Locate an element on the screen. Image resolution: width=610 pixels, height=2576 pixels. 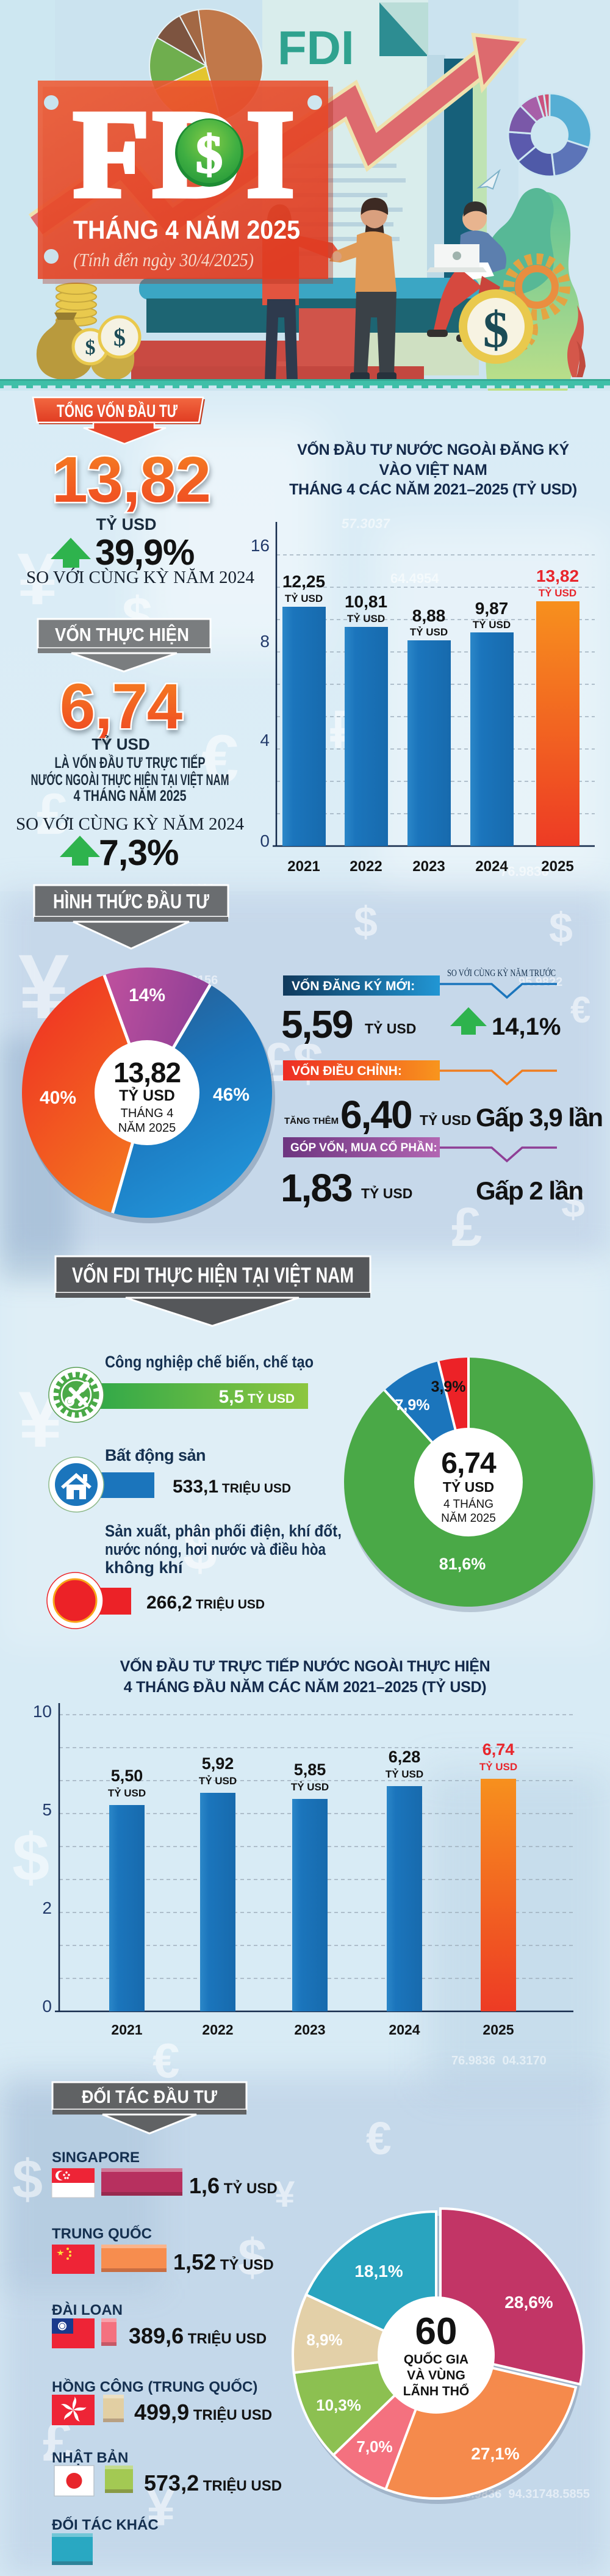
svg-text: 7,0% is located at coordinates (374, 2446).